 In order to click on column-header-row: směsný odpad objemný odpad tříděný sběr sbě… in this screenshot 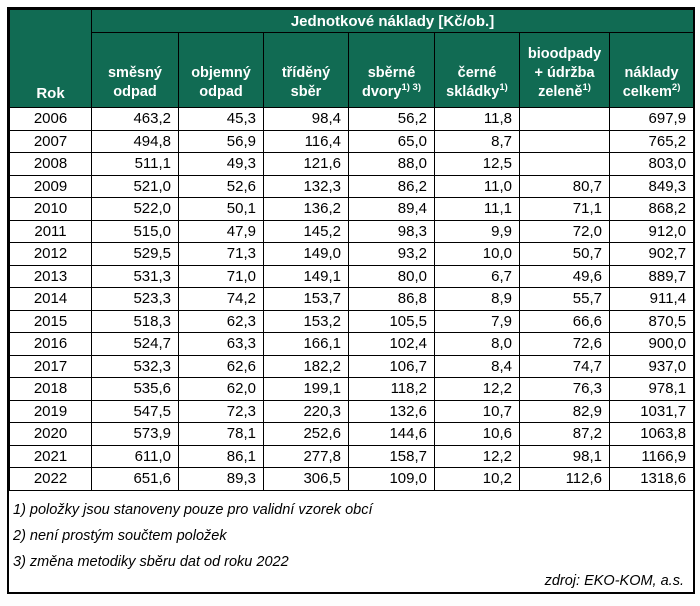, I will do `click(352, 70)`.